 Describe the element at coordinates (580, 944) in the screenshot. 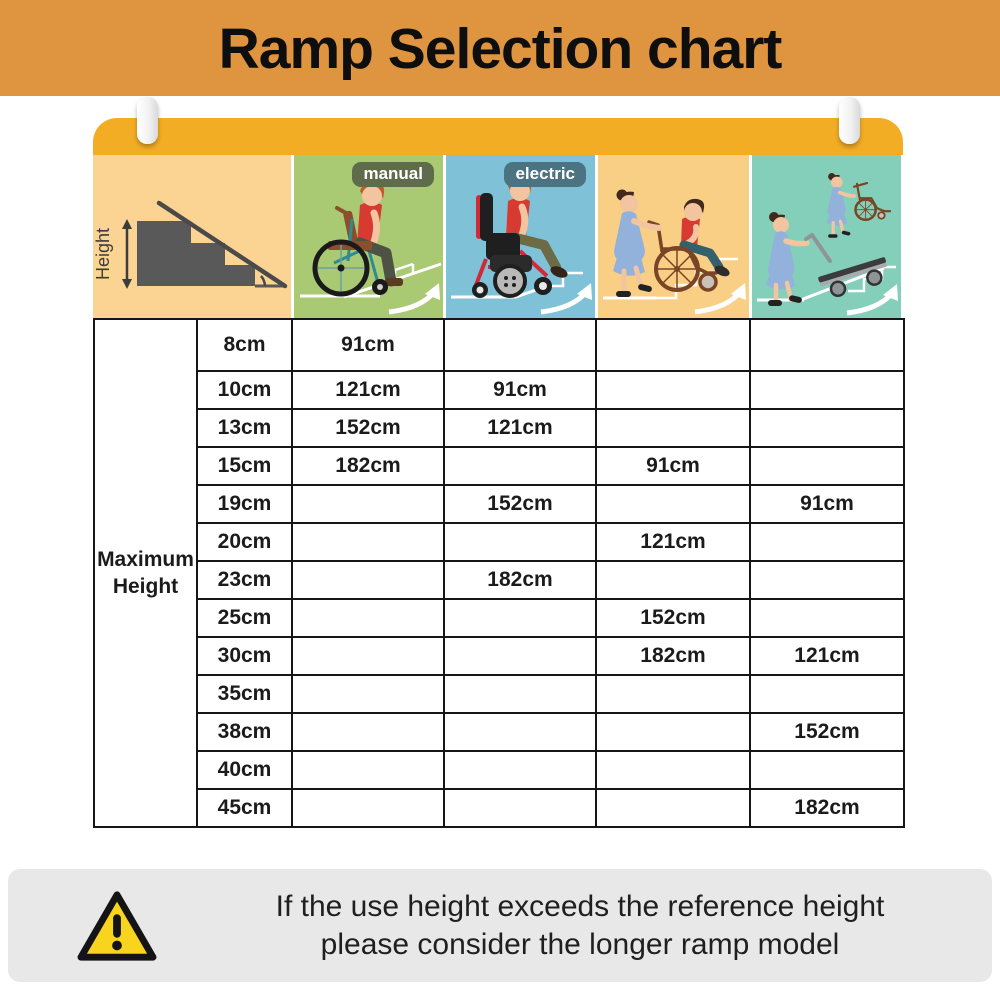

I see `footer-note-line2: please consider the longer ramp model` at that location.